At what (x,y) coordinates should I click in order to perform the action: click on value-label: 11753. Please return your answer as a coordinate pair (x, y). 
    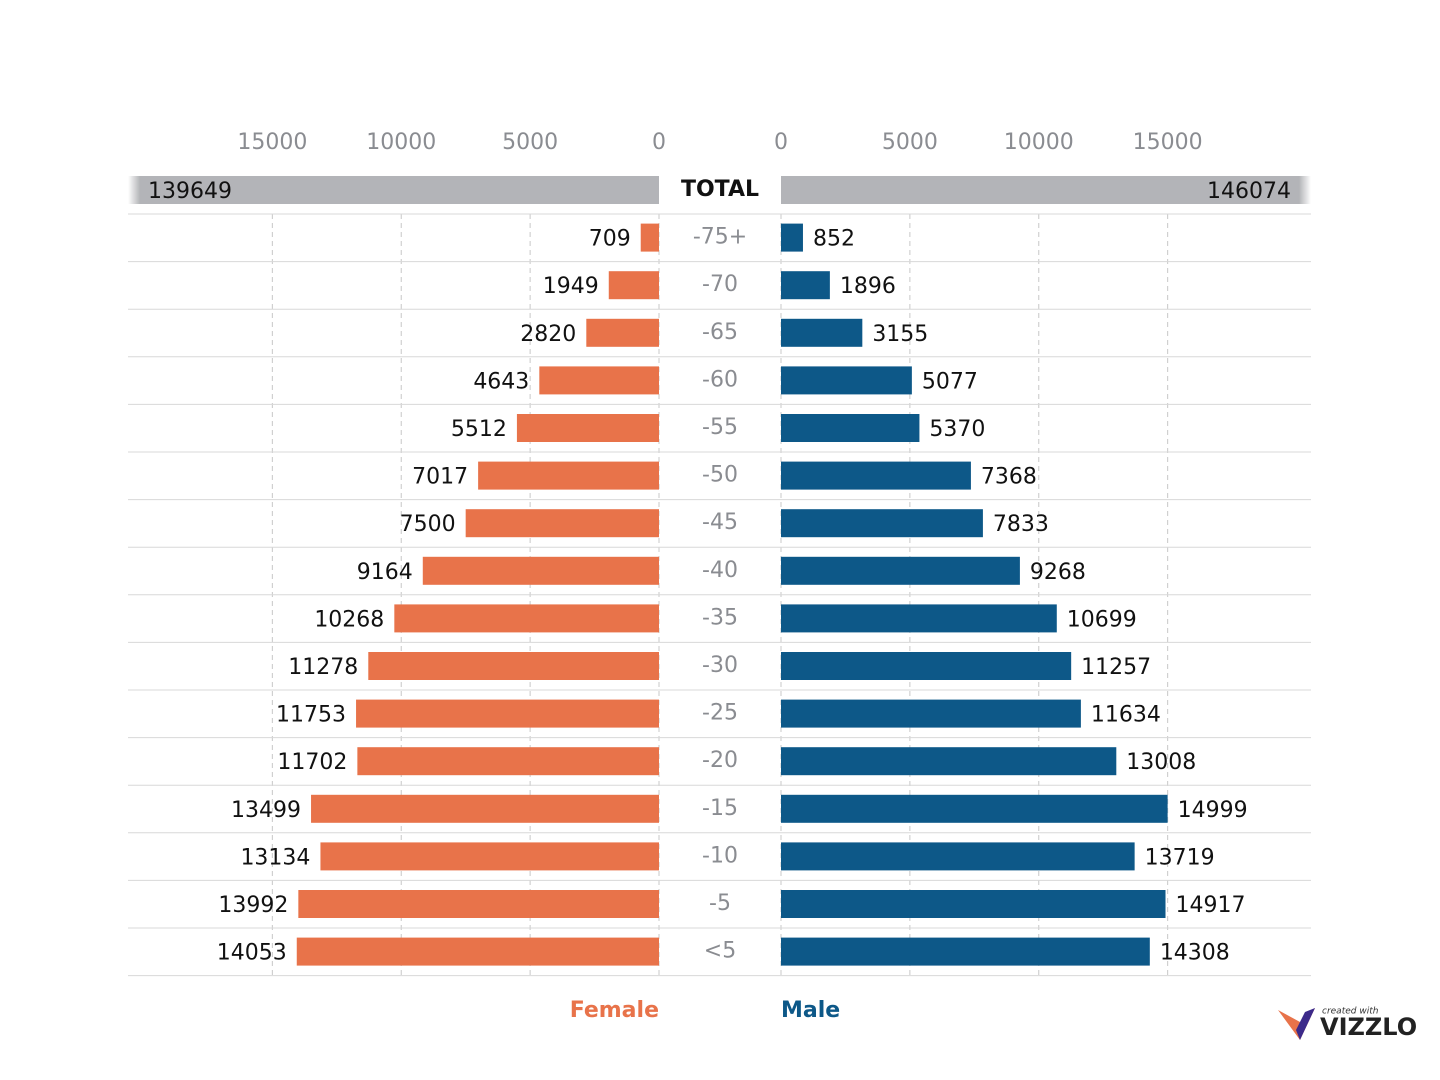
    Looking at the image, I should click on (311, 715).